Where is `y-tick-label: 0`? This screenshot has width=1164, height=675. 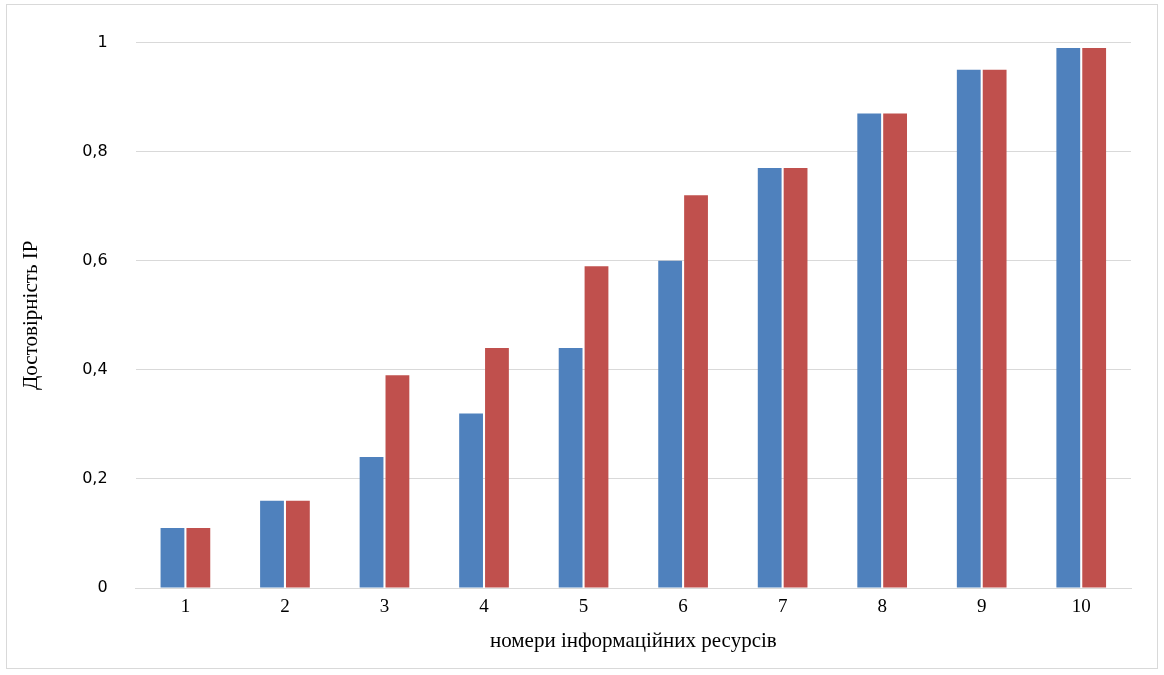
y-tick-label: 0 is located at coordinates (102, 587).